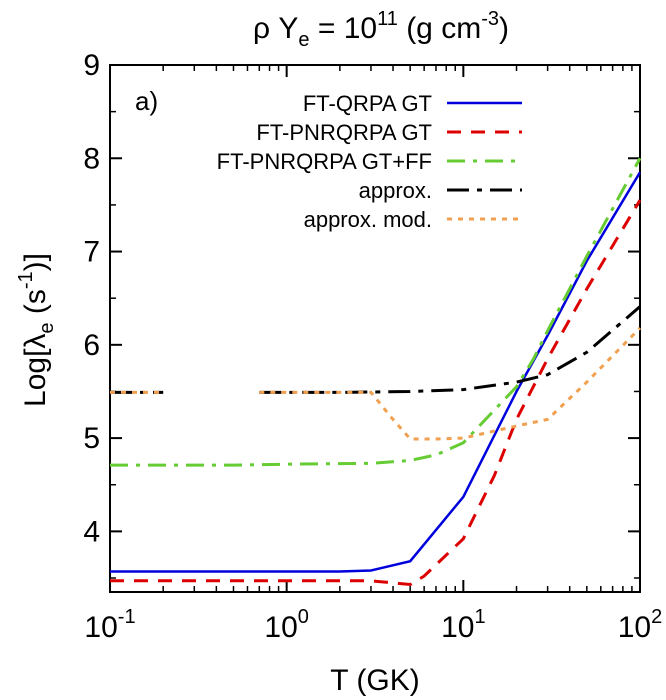  I want to click on legend-label: approx. mod., so click(368, 219).